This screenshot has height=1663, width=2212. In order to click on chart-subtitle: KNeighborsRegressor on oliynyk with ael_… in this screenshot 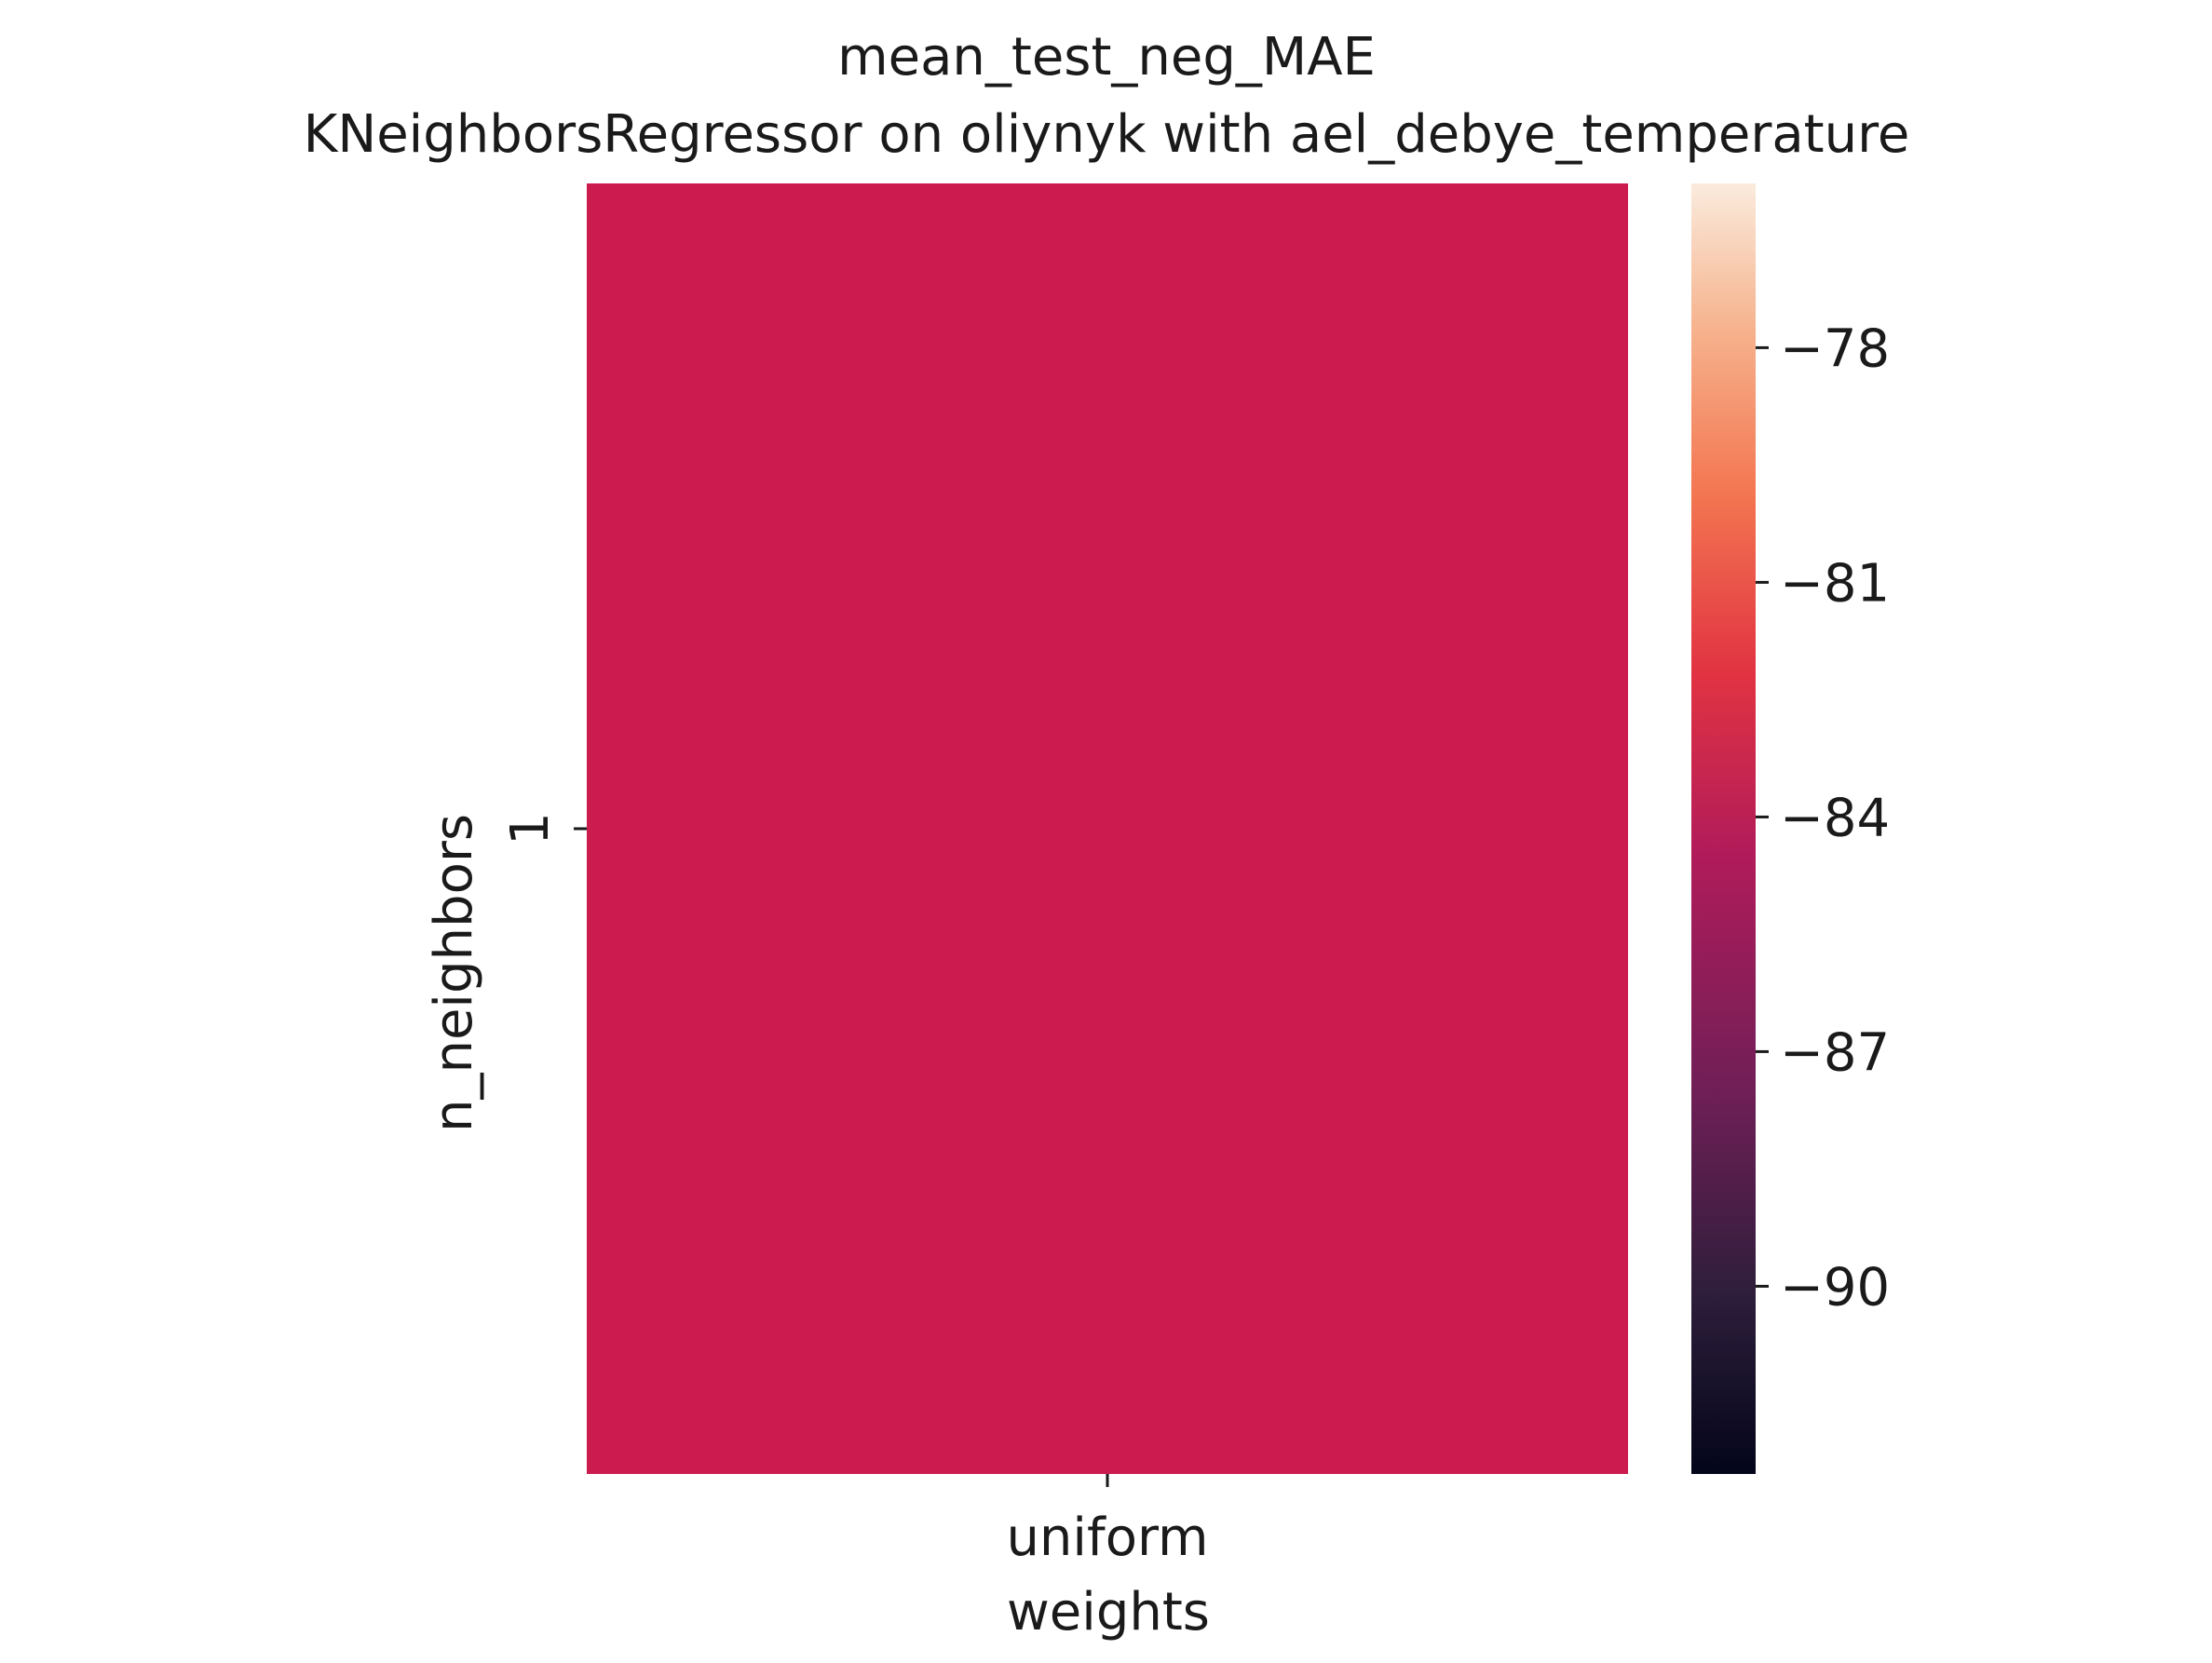, I will do `click(1107, 134)`.